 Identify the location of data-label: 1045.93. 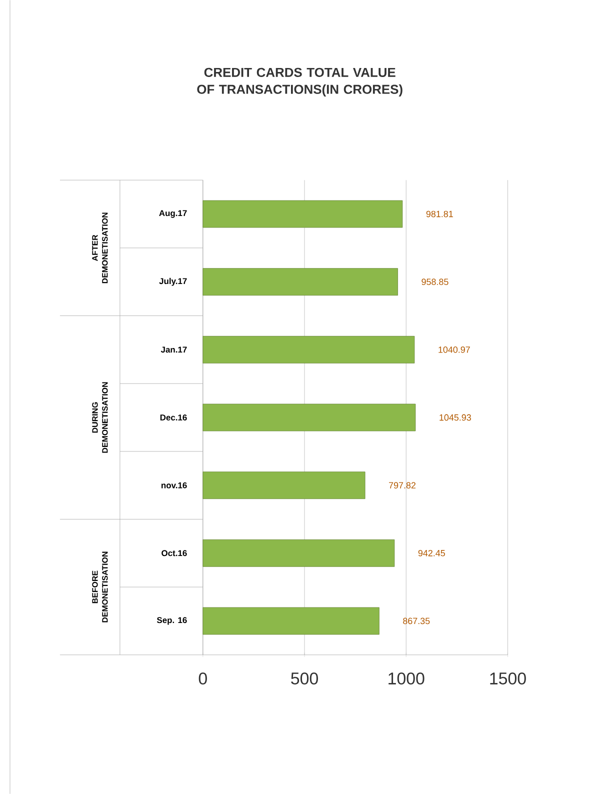
(456, 417).